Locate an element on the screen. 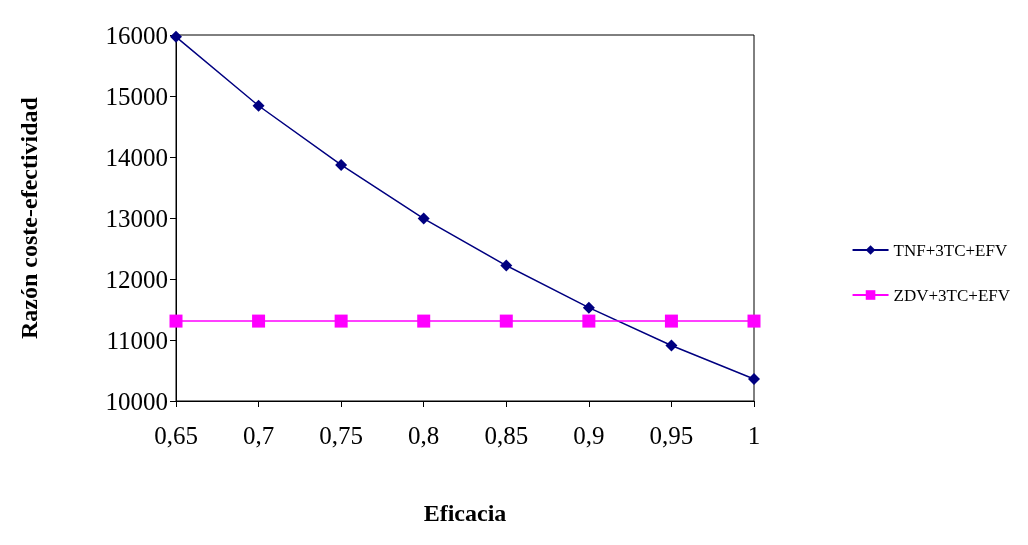 This screenshot has width=1028, height=545. x-tick-label: 0,75 is located at coordinates (341, 435).